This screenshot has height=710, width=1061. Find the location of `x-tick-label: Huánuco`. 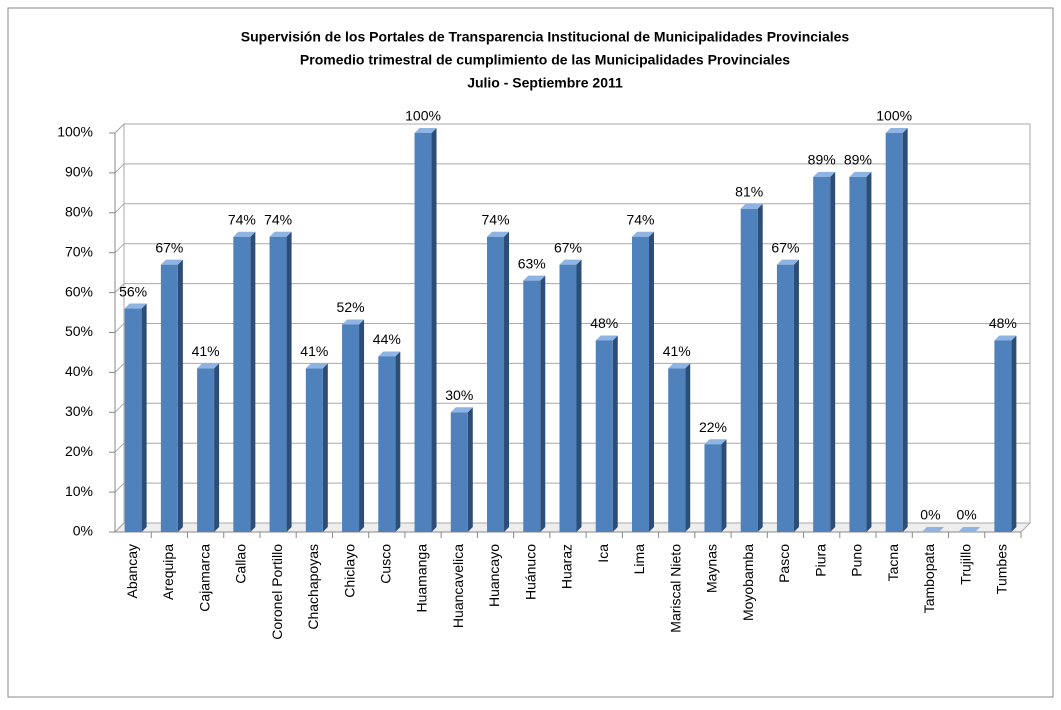

x-tick-label: Huánuco is located at coordinates (530, 572).